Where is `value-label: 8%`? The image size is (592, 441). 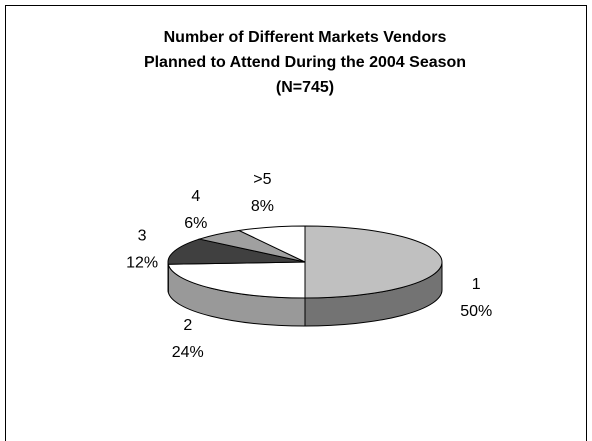 value-label: 8% is located at coordinates (262, 206).